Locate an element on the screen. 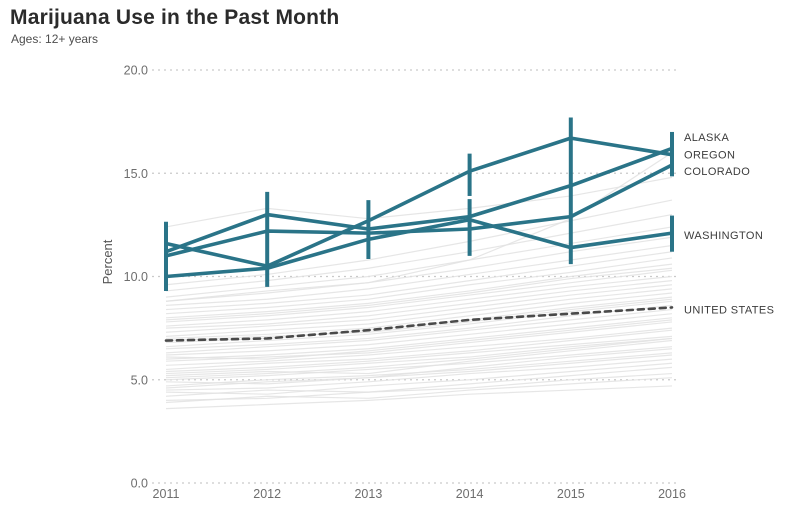 This screenshot has height=525, width=800. series-line-alaska is located at coordinates (419, 200).